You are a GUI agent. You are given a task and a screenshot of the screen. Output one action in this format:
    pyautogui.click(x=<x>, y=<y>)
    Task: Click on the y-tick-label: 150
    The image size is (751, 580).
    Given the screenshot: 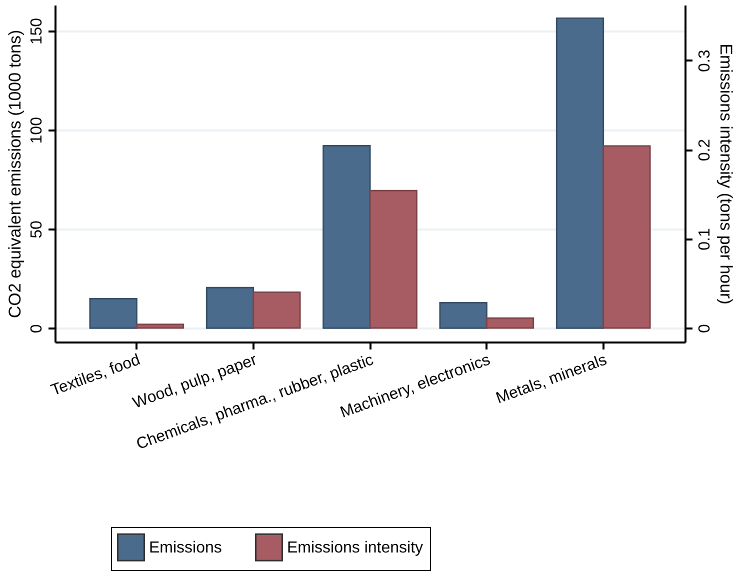 What is the action you would take?
    pyautogui.click(x=37, y=31)
    